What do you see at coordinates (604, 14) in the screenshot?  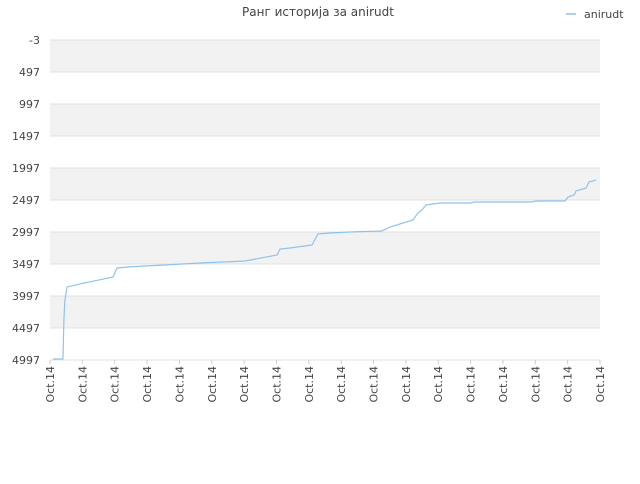 I see `legend-label: anirudt` at bounding box center [604, 14].